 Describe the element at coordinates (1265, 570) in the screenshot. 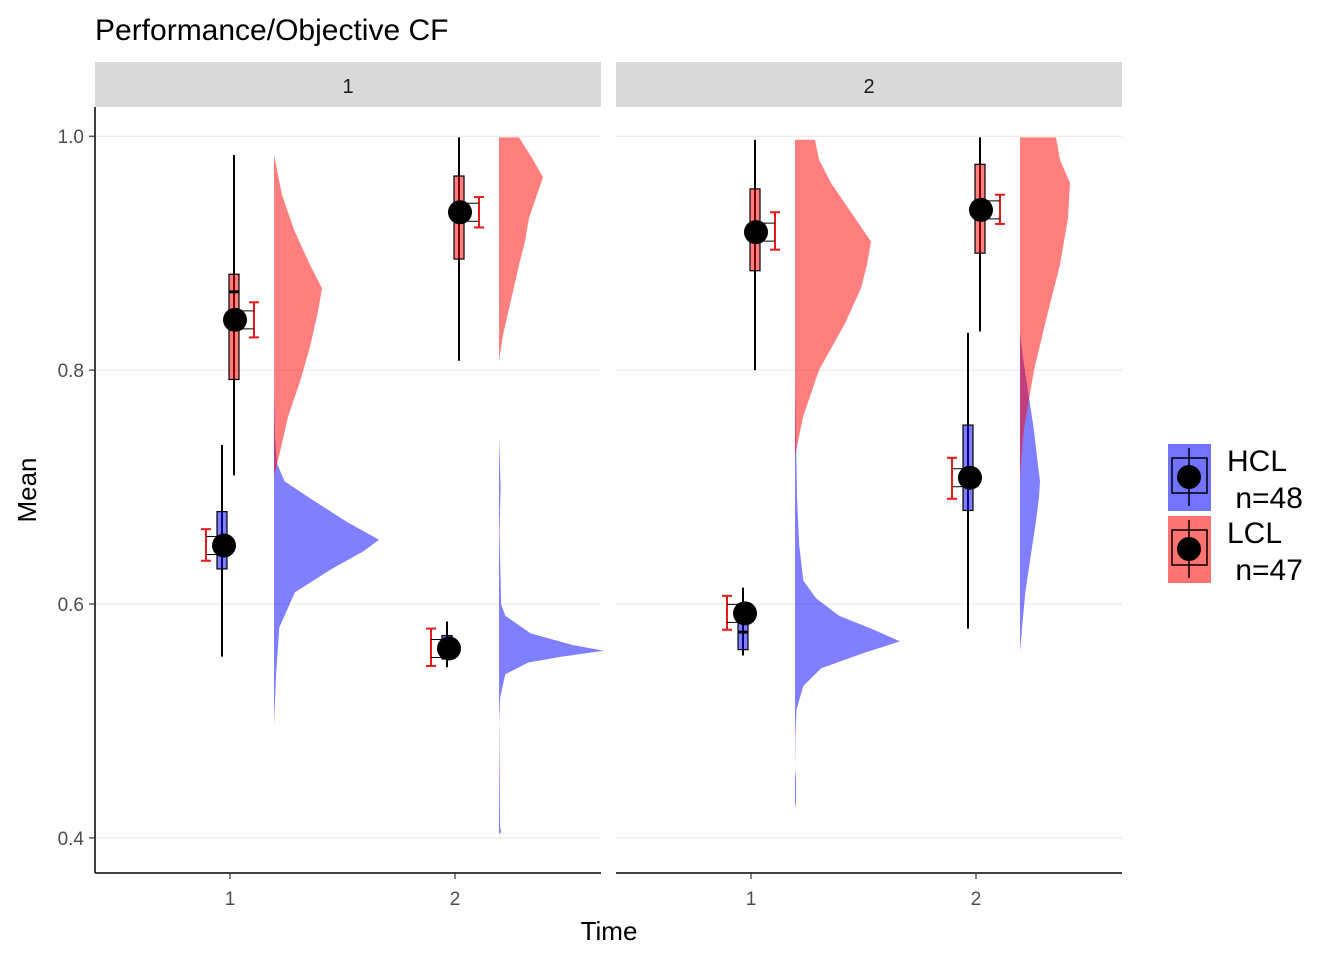

I see `legend-count-lcl: n=47` at that location.